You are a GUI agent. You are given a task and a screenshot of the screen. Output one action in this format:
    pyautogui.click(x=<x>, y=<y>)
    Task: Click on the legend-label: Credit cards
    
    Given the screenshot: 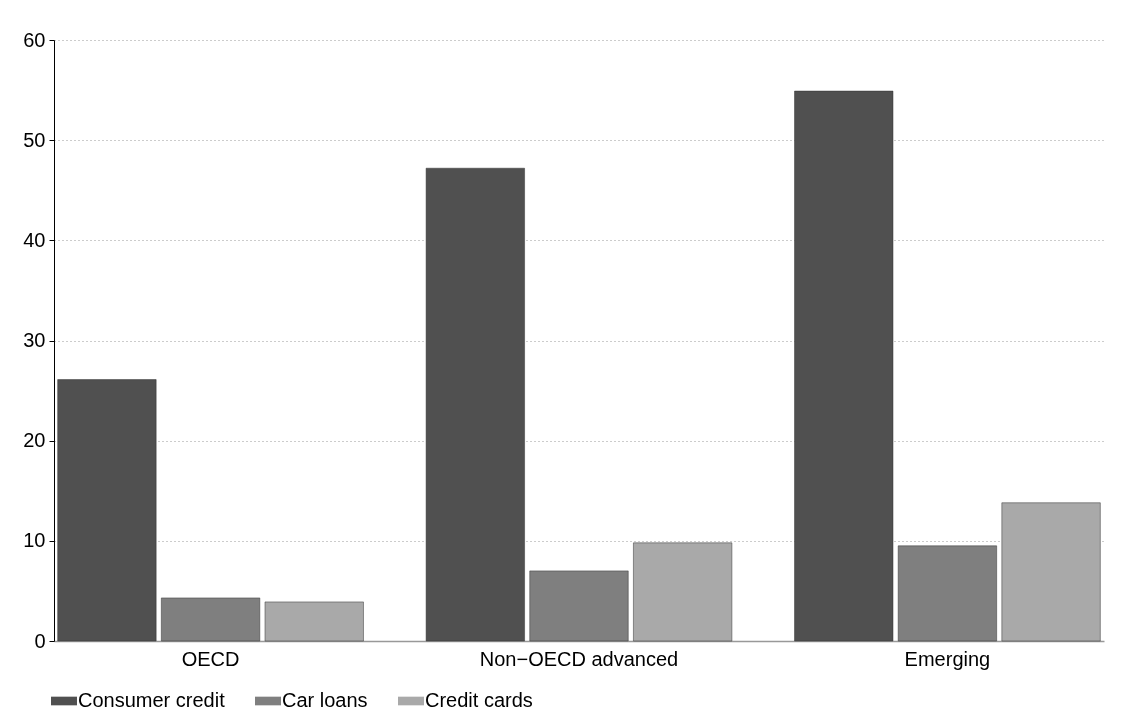 What is the action you would take?
    pyautogui.click(x=479, y=700)
    